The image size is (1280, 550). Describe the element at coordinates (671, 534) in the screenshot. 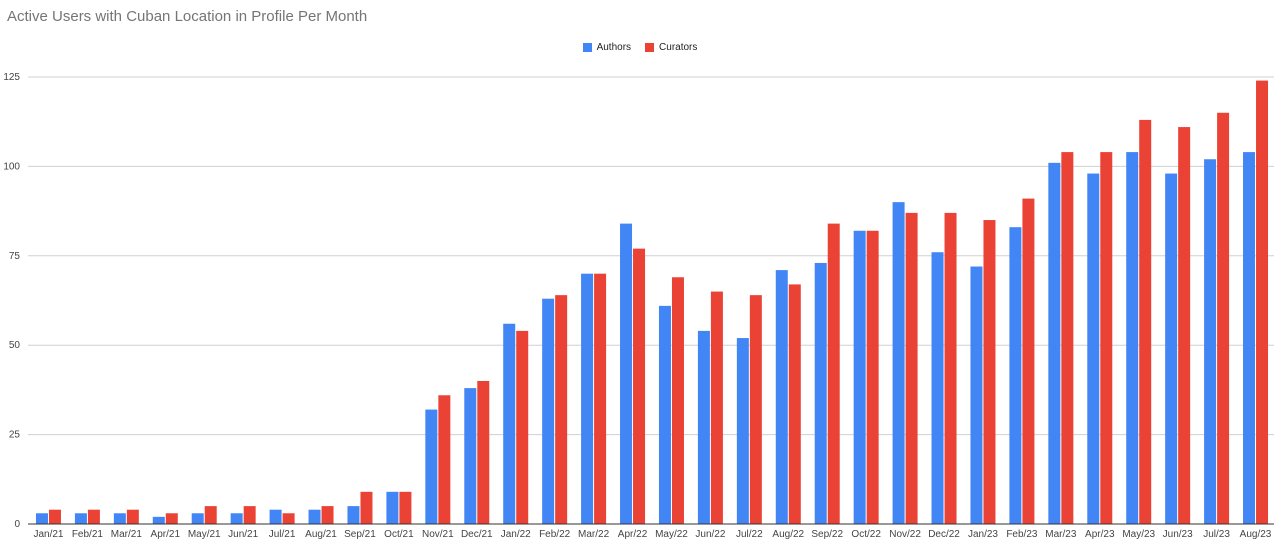

I see `x-tick-label: May/22` at that location.